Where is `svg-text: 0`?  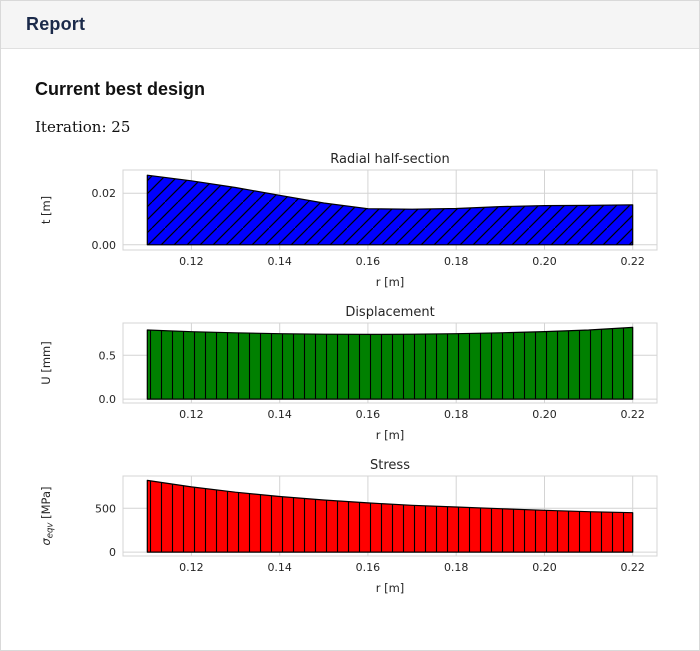
svg-text: 0 is located at coordinates (112, 552).